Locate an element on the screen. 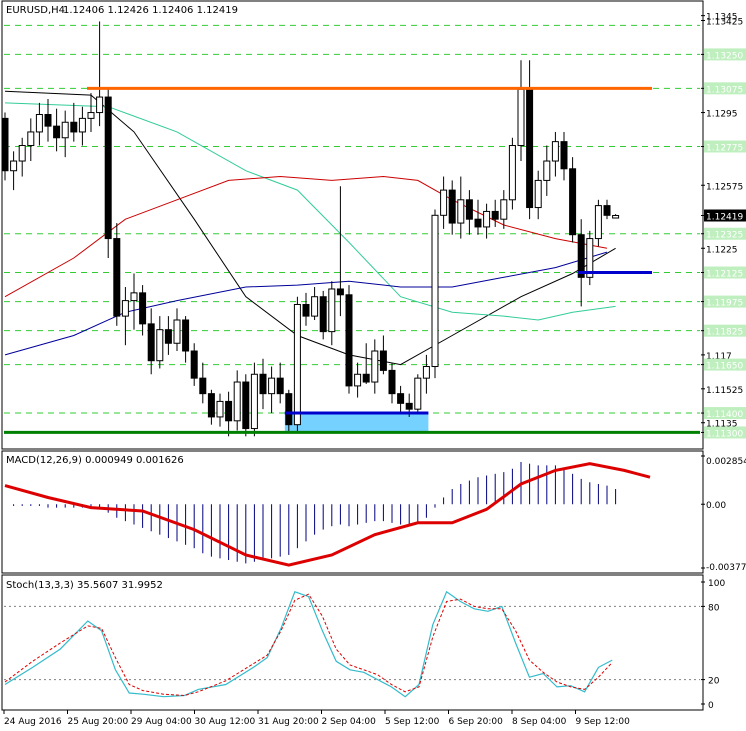  chart-header-ohlc: 1.12406 1.12426 1.12406 1.12419 is located at coordinates (150, 10).